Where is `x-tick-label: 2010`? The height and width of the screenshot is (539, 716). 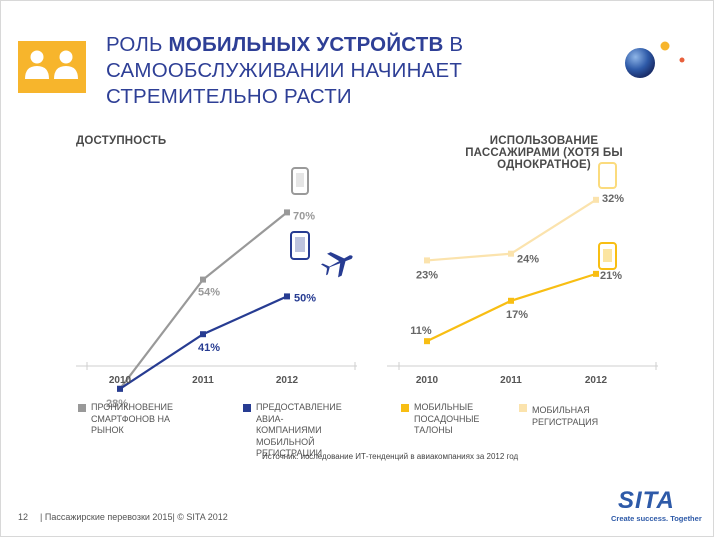 x-tick-label: 2010 is located at coordinates (120, 380).